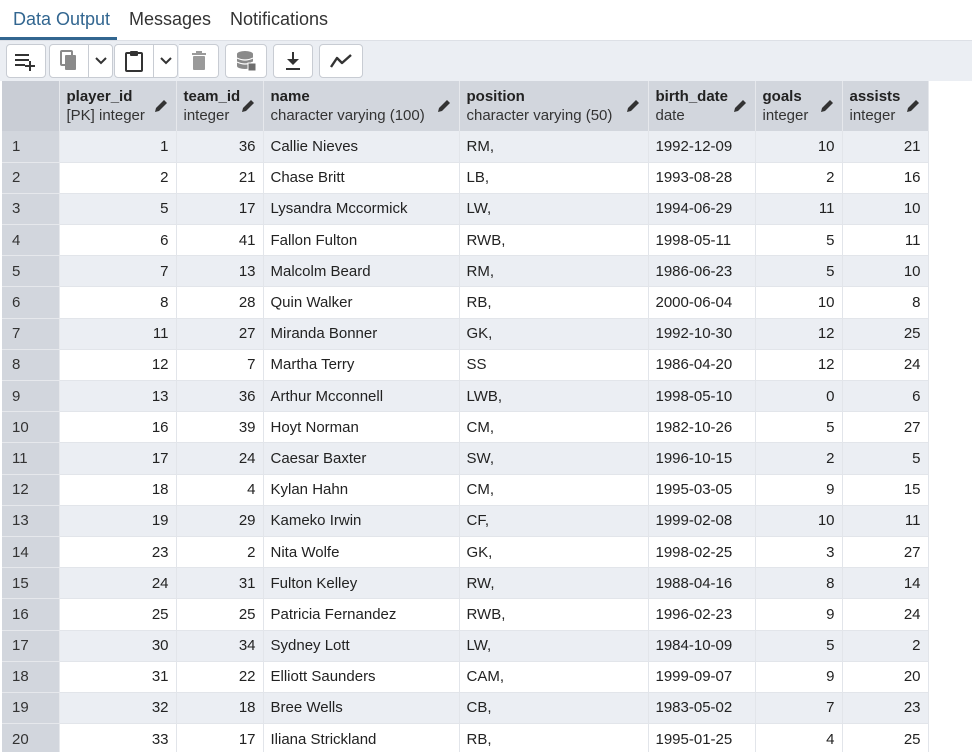 The height and width of the screenshot is (752, 972). I want to click on cell-birth-date: 1992-10-30, so click(702, 334).